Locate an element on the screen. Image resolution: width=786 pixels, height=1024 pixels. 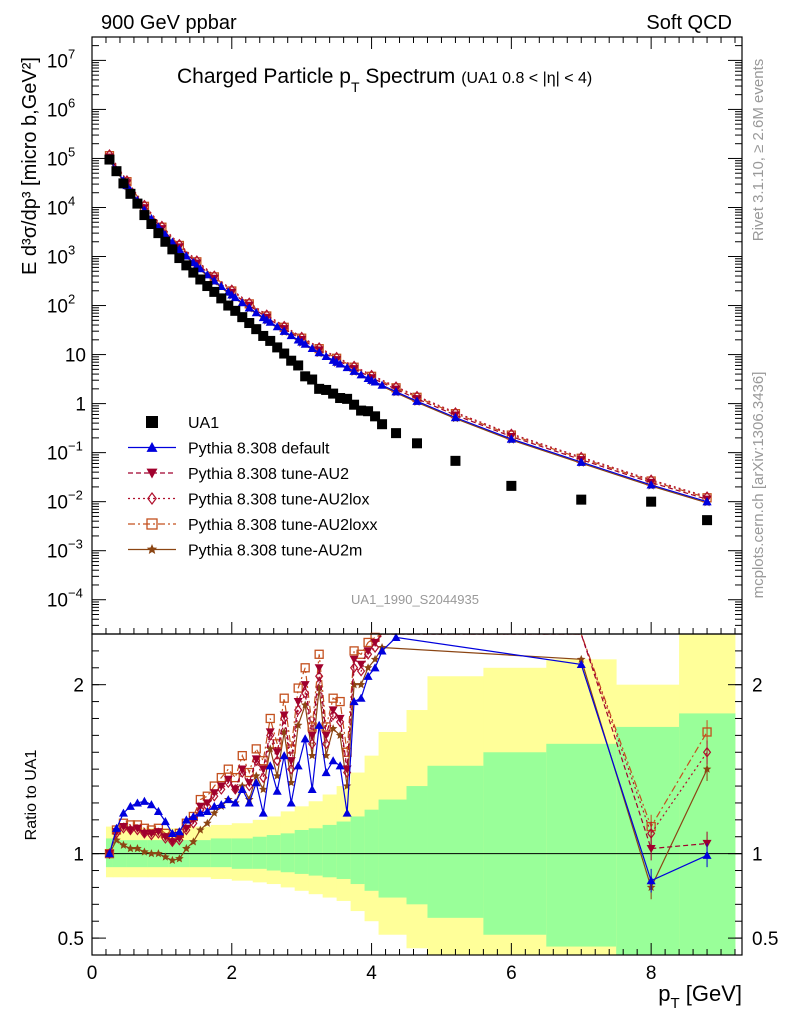
x-tick-label: 4 is located at coordinates (371, 973).